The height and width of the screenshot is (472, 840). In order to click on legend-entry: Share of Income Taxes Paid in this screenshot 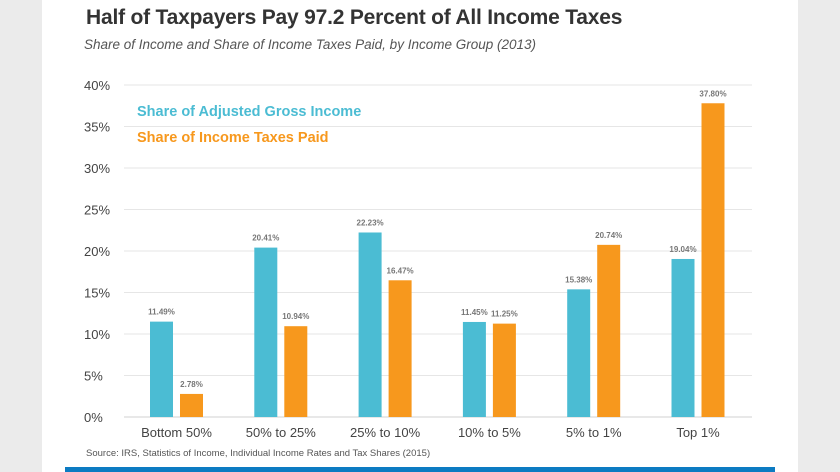, I will do `click(233, 138)`.